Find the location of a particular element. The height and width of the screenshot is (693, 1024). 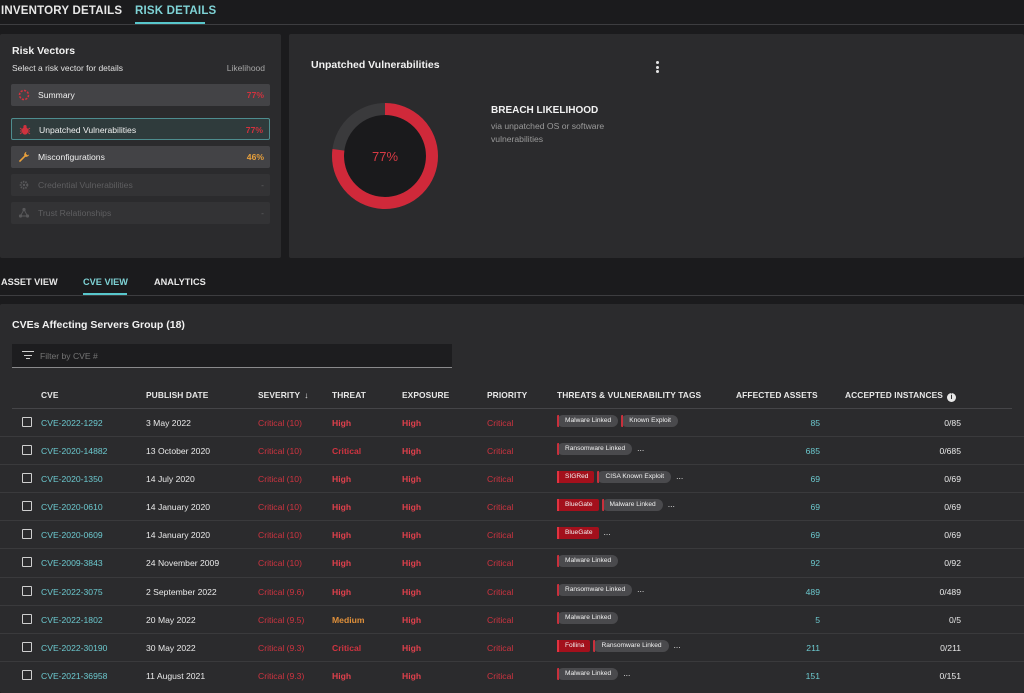

column-header-label: ACCEPTED INSTANCES is located at coordinates (894, 395).